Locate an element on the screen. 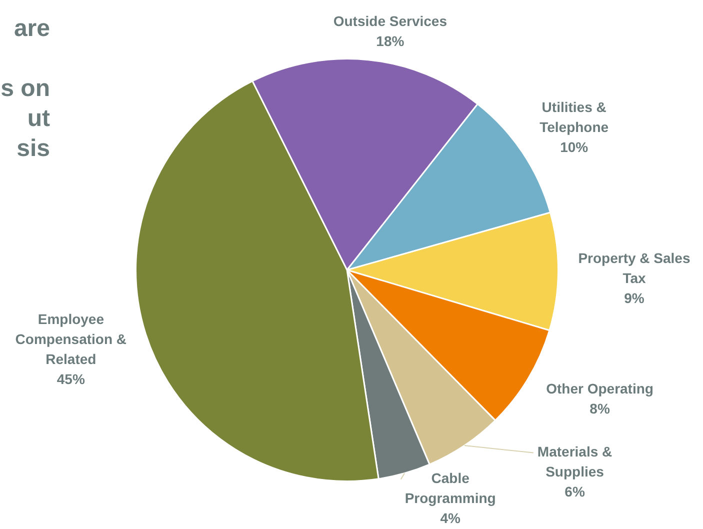 The width and height of the screenshot is (703, 529). data-label: 6% is located at coordinates (575, 492).